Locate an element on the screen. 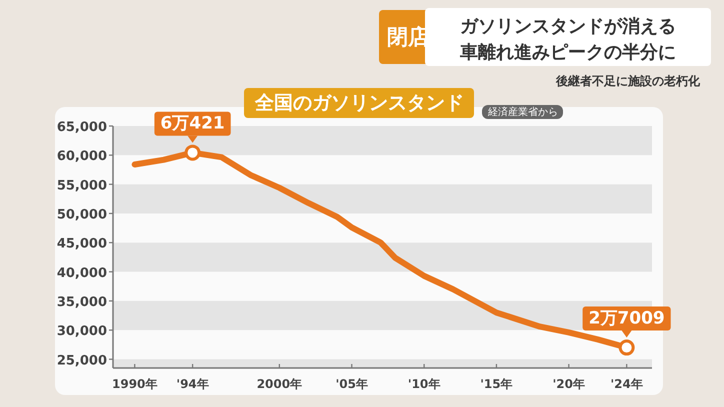 The height and width of the screenshot is (407, 724). chart-title: 全国のガソリンスタンド is located at coordinates (359, 103).